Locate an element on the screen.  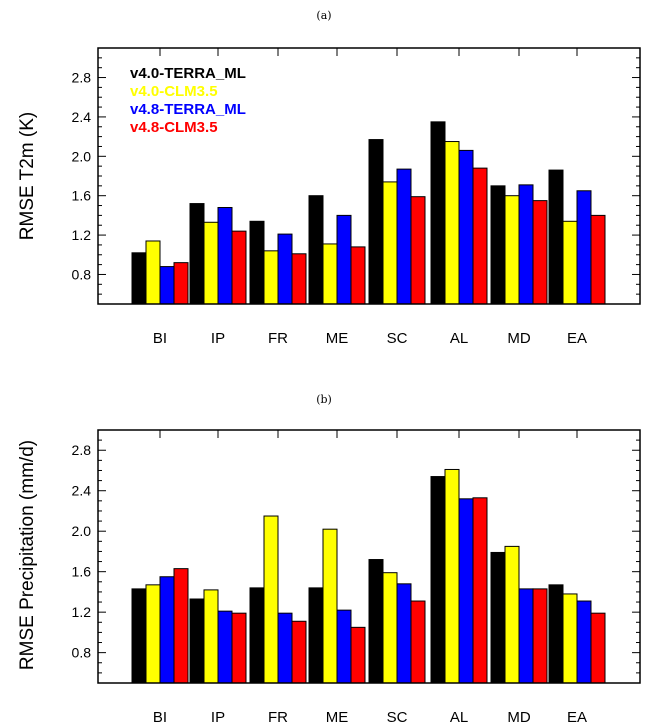
y-tick-label: 0.8 is located at coordinates (82, 274).